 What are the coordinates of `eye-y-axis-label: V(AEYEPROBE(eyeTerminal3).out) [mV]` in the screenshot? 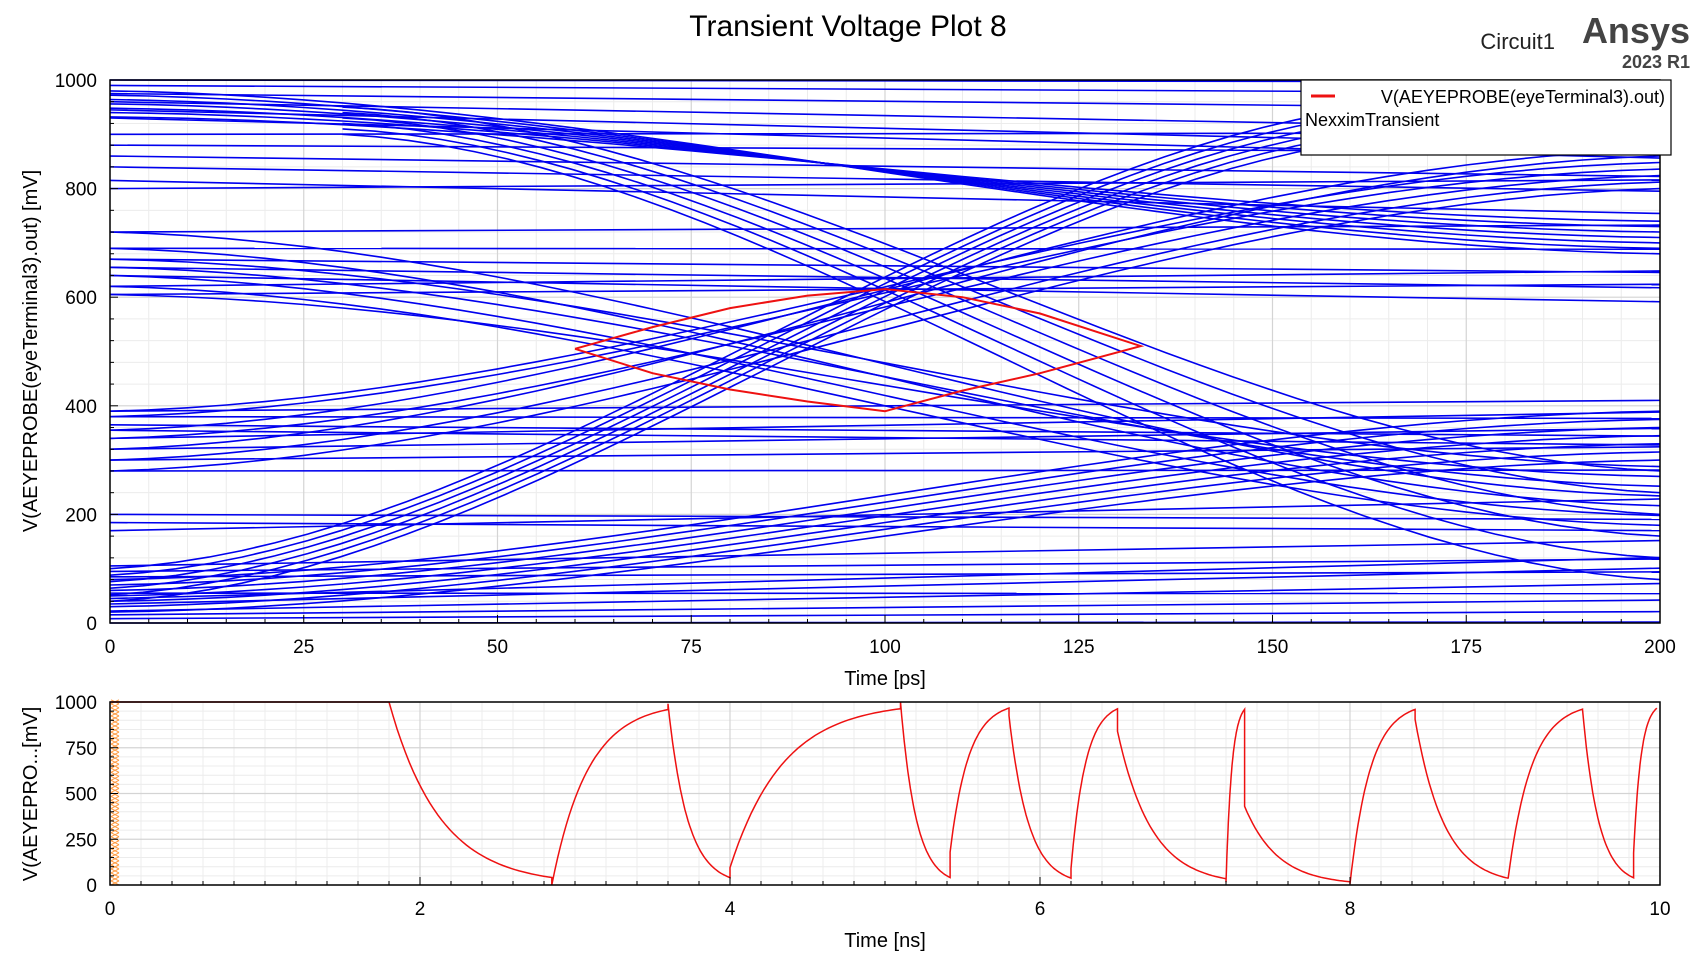 It's located at (31, 351).